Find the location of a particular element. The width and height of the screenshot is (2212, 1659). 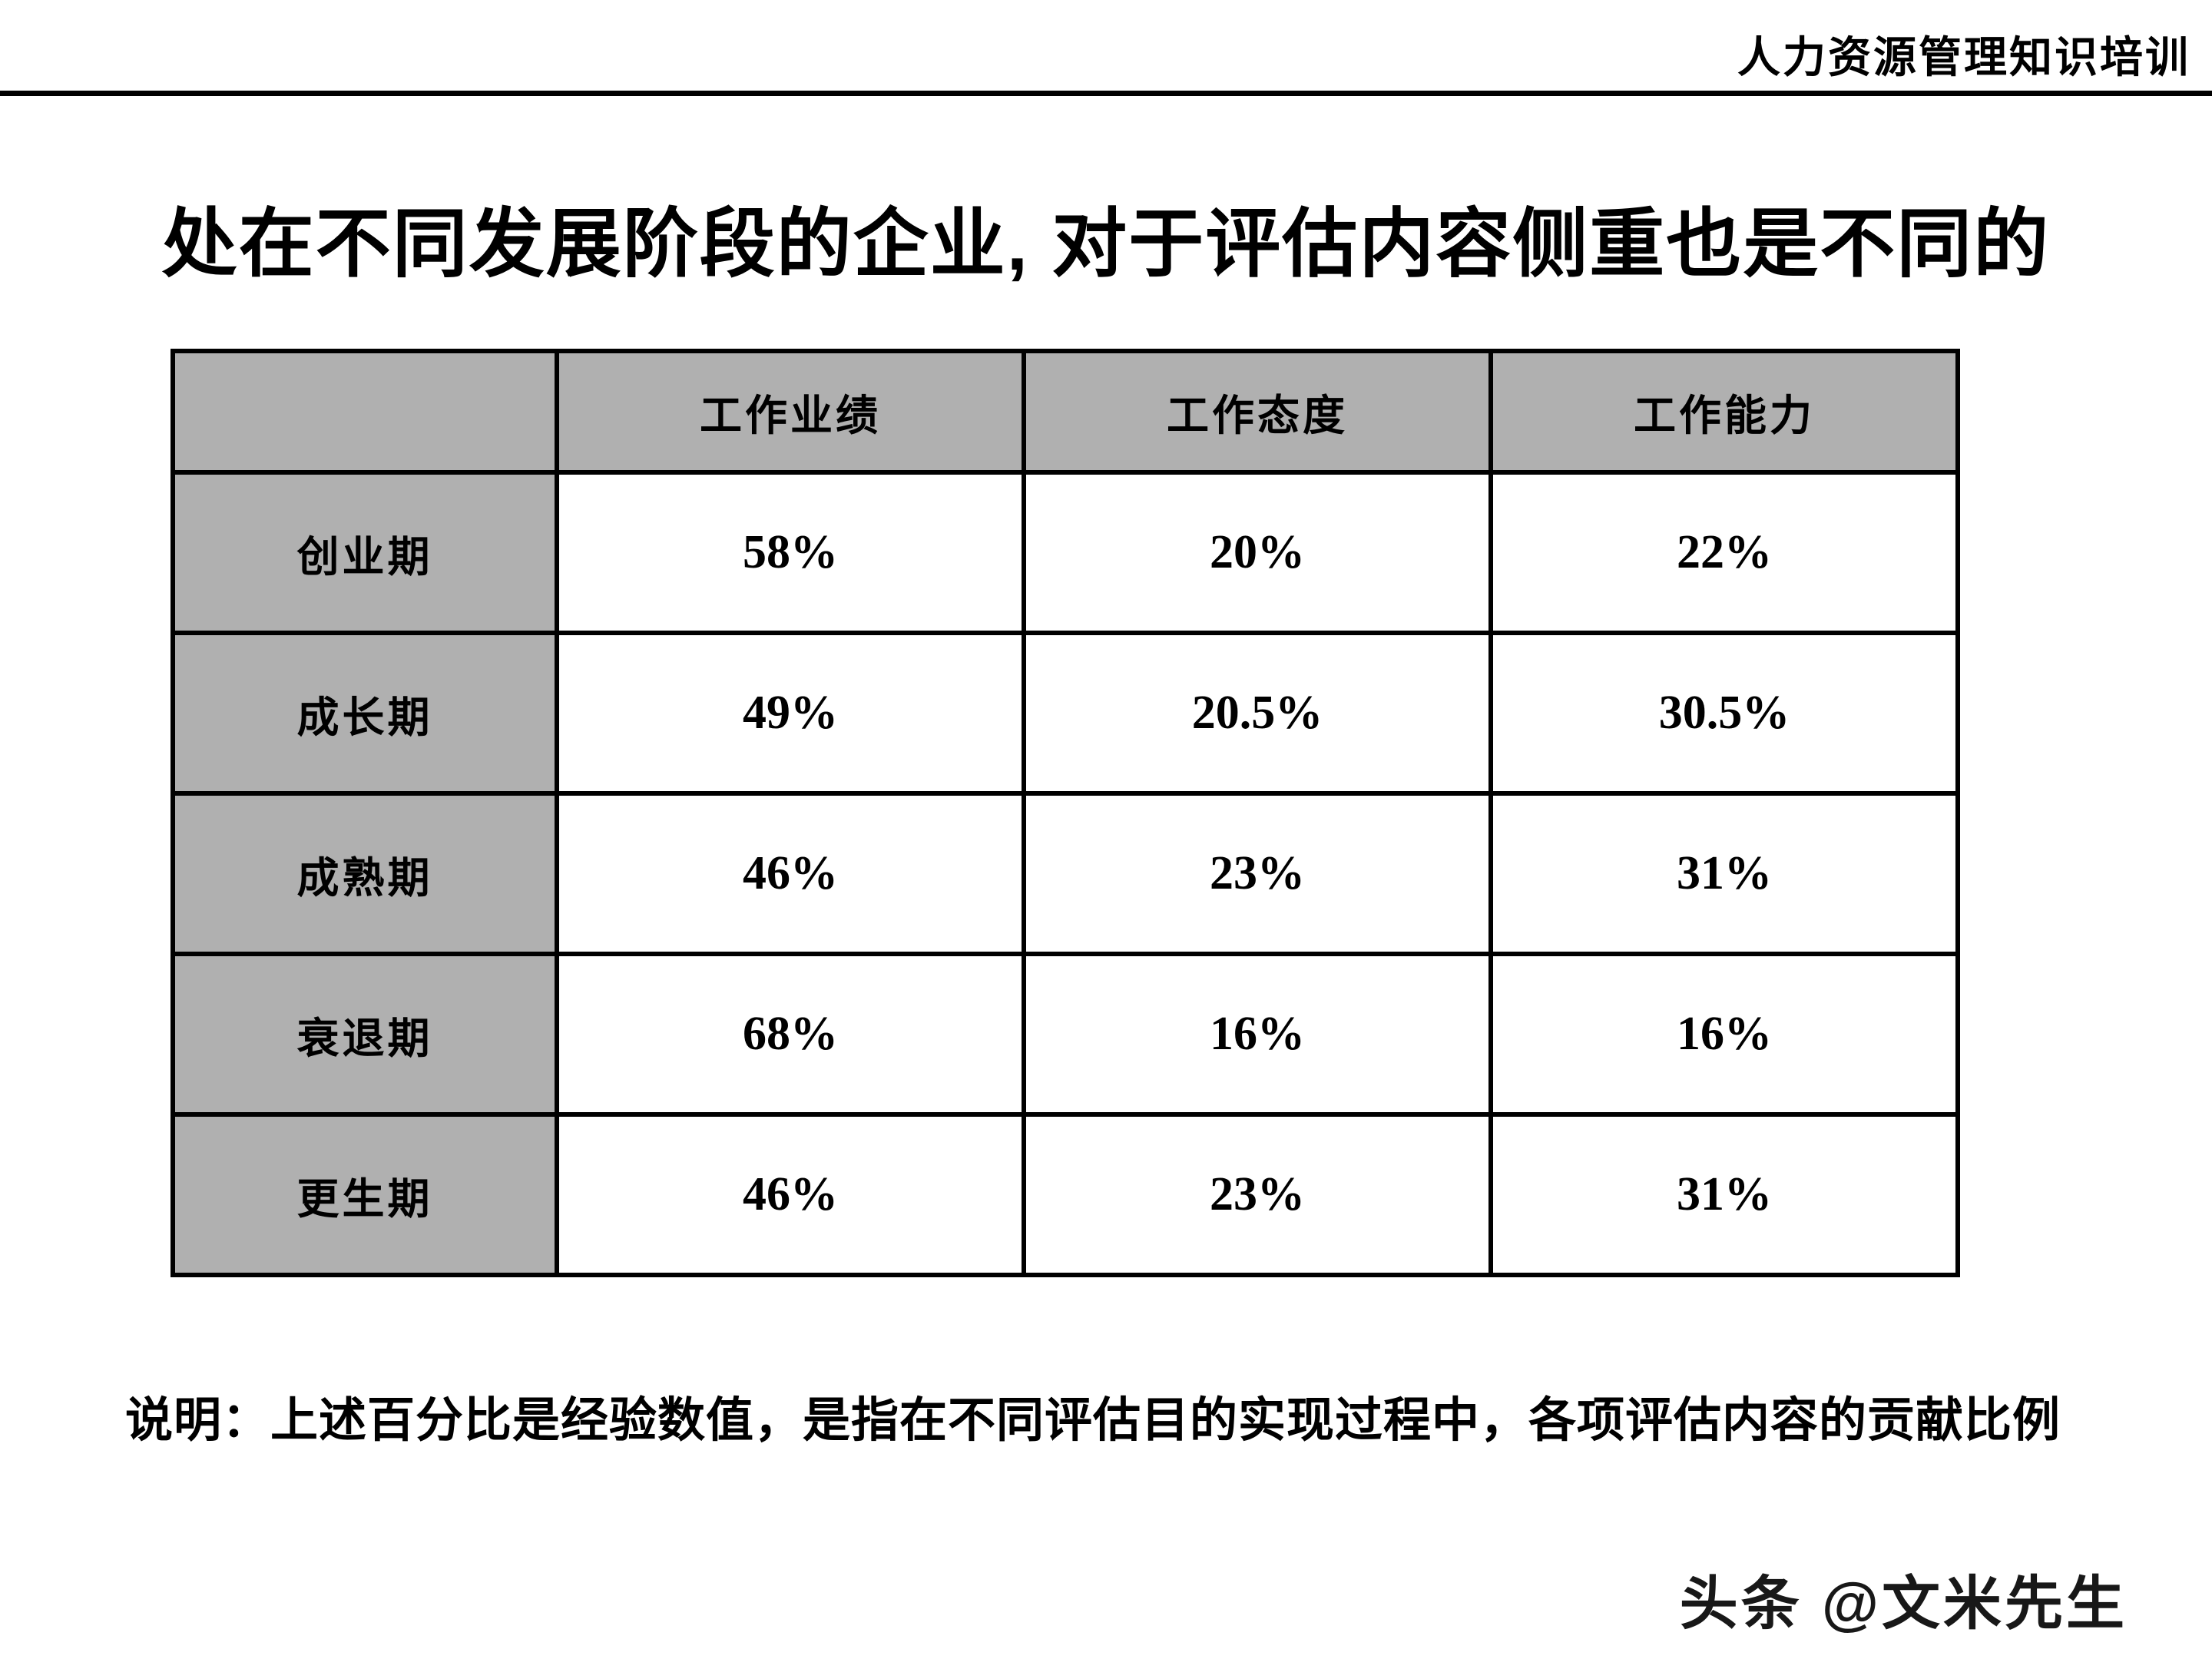

cell-value: 68% is located at coordinates (791, 1034).